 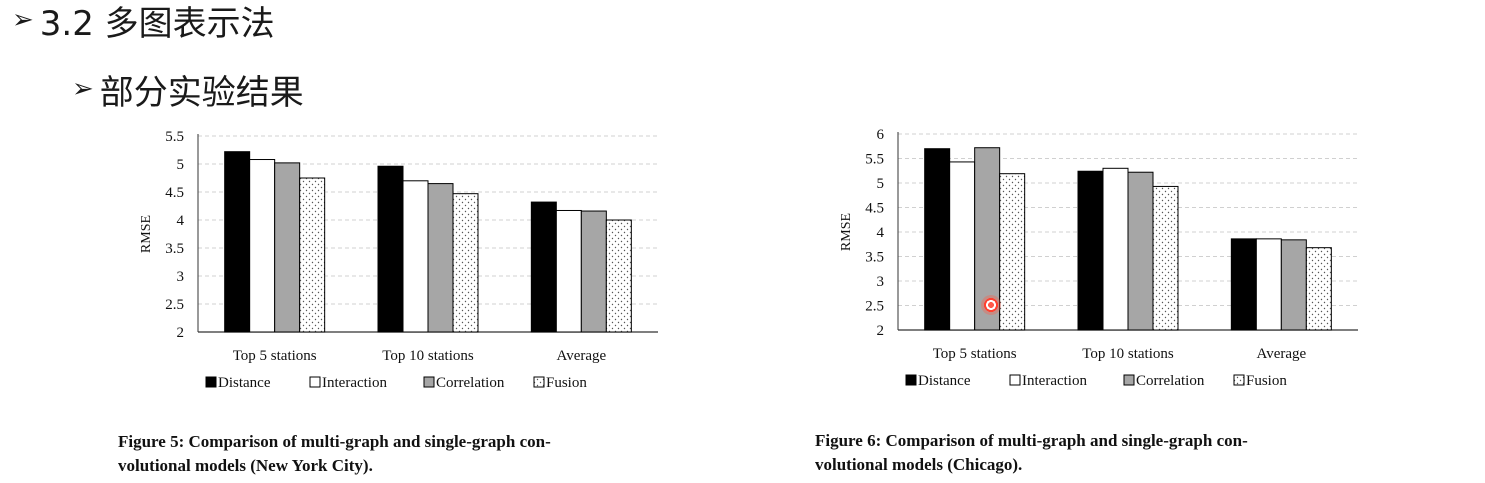 I want to click on mouse-cursor-indicator, so click(x=991, y=305).